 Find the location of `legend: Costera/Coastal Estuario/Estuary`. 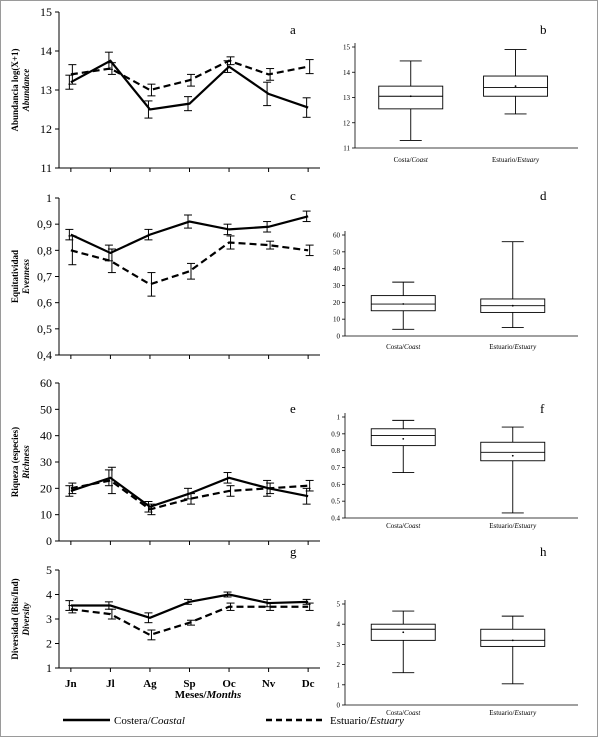

legend: Costera/Coastal Estuario/Estuary is located at coordinates (233, 721).